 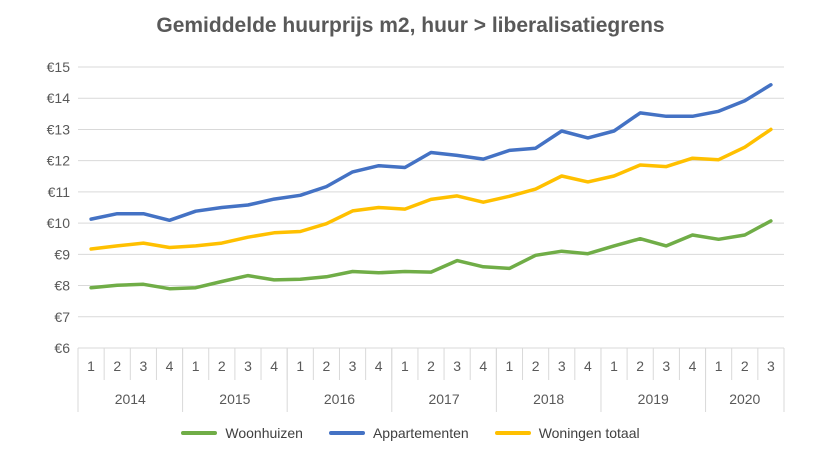 What do you see at coordinates (59, 98) in the screenshot?
I see `y-tick-label: €14` at bounding box center [59, 98].